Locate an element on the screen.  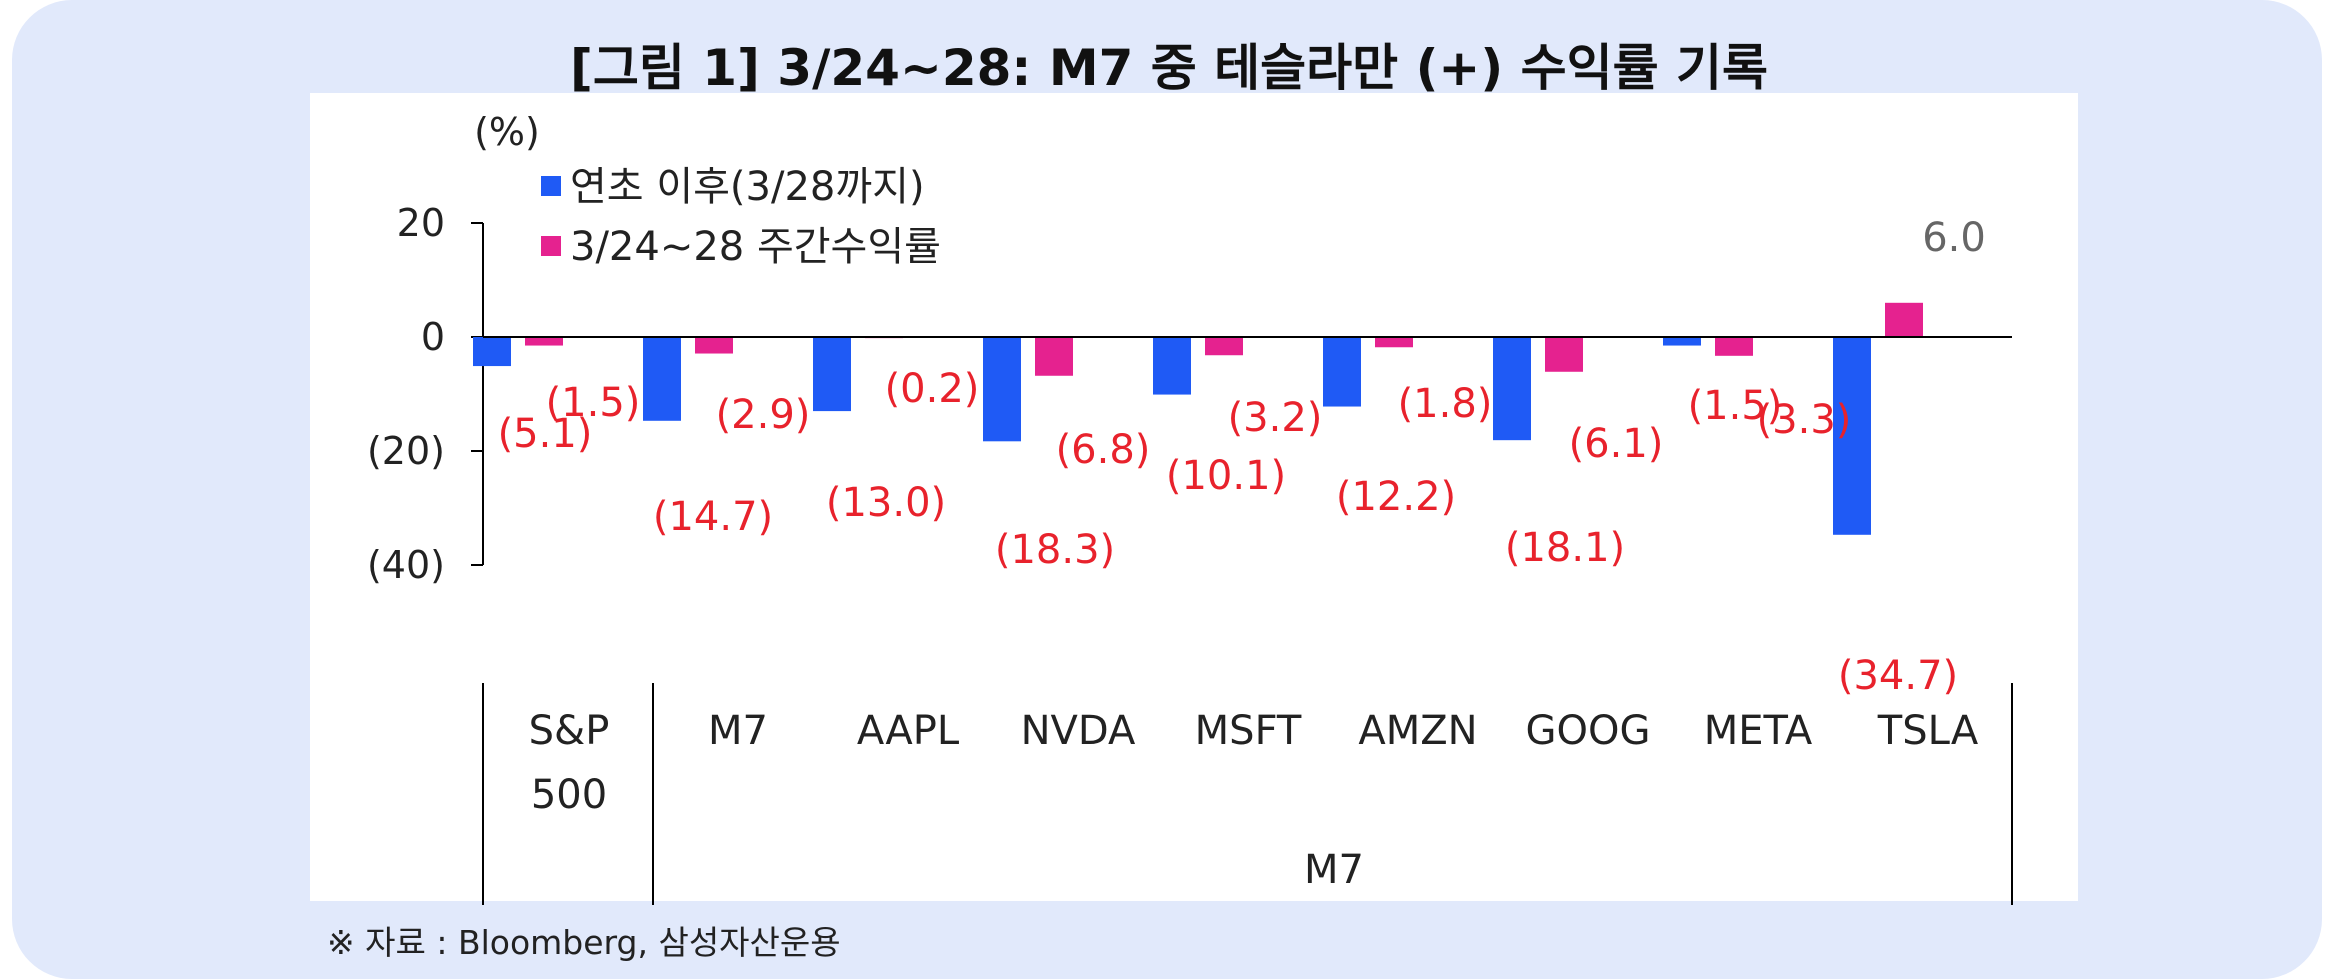
y-tick-label: 20 is located at coordinates (421, 223).